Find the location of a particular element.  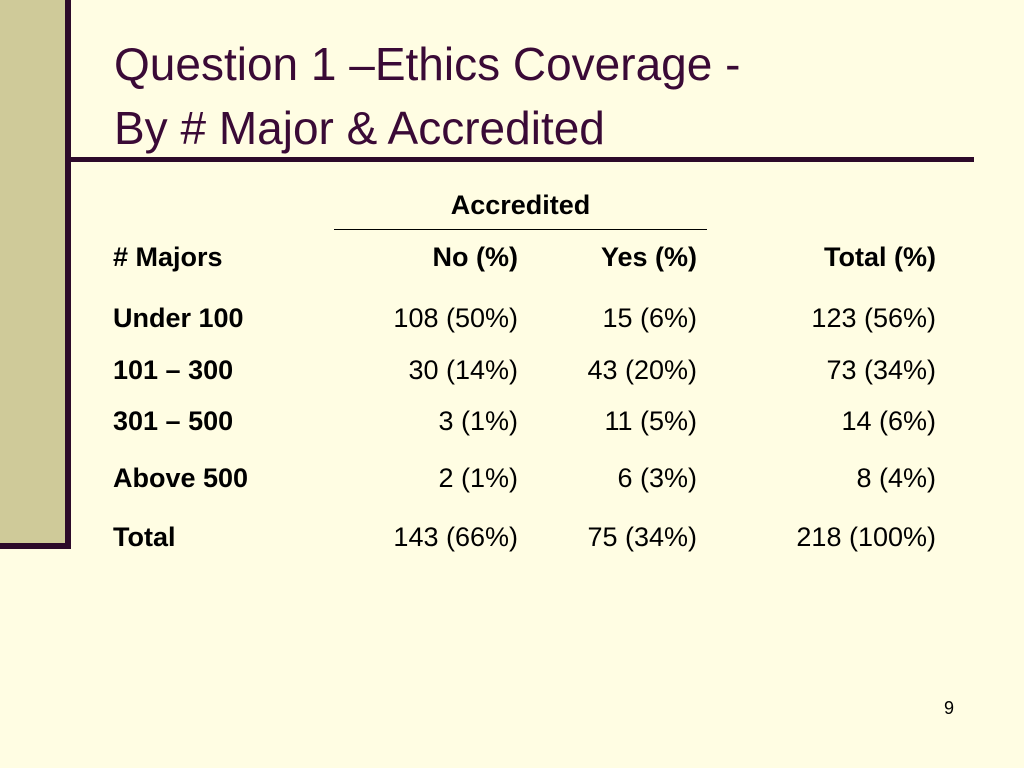

table-cell-yes: 43 (20%) is located at coordinates (642, 370).